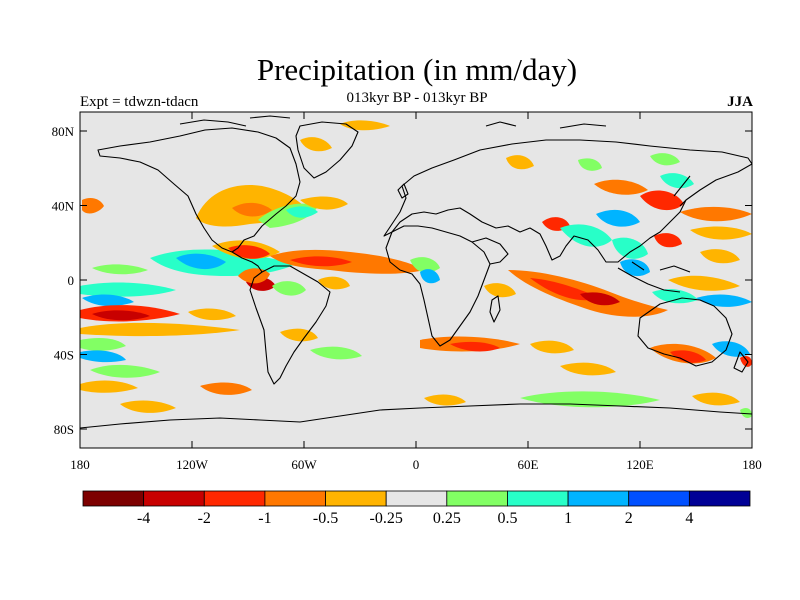  What do you see at coordinates (629, 518) in the screenshot?
I see `colorbar-label: 2` at bounding box center [629, 518].